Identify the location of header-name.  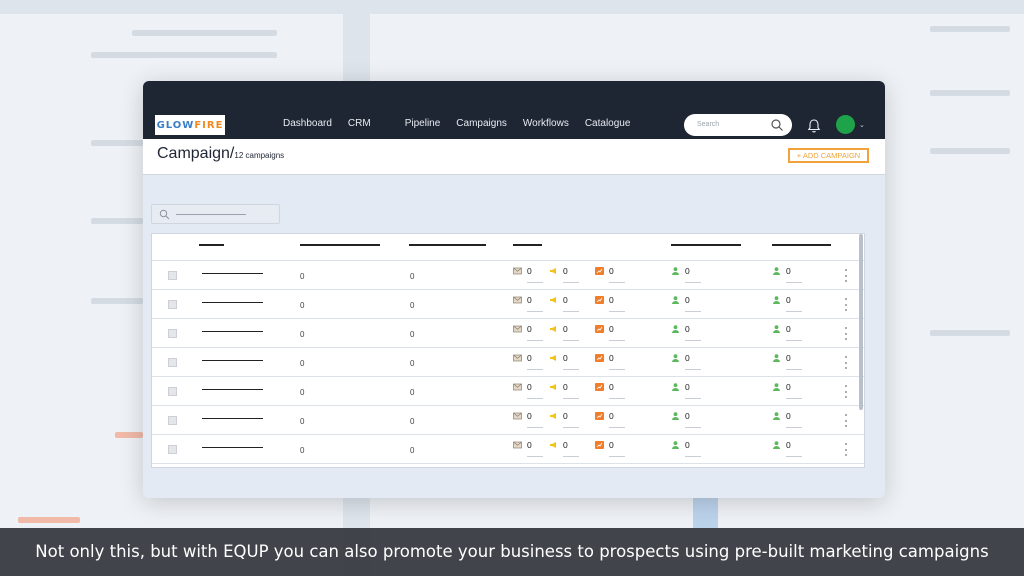
(211, 245).